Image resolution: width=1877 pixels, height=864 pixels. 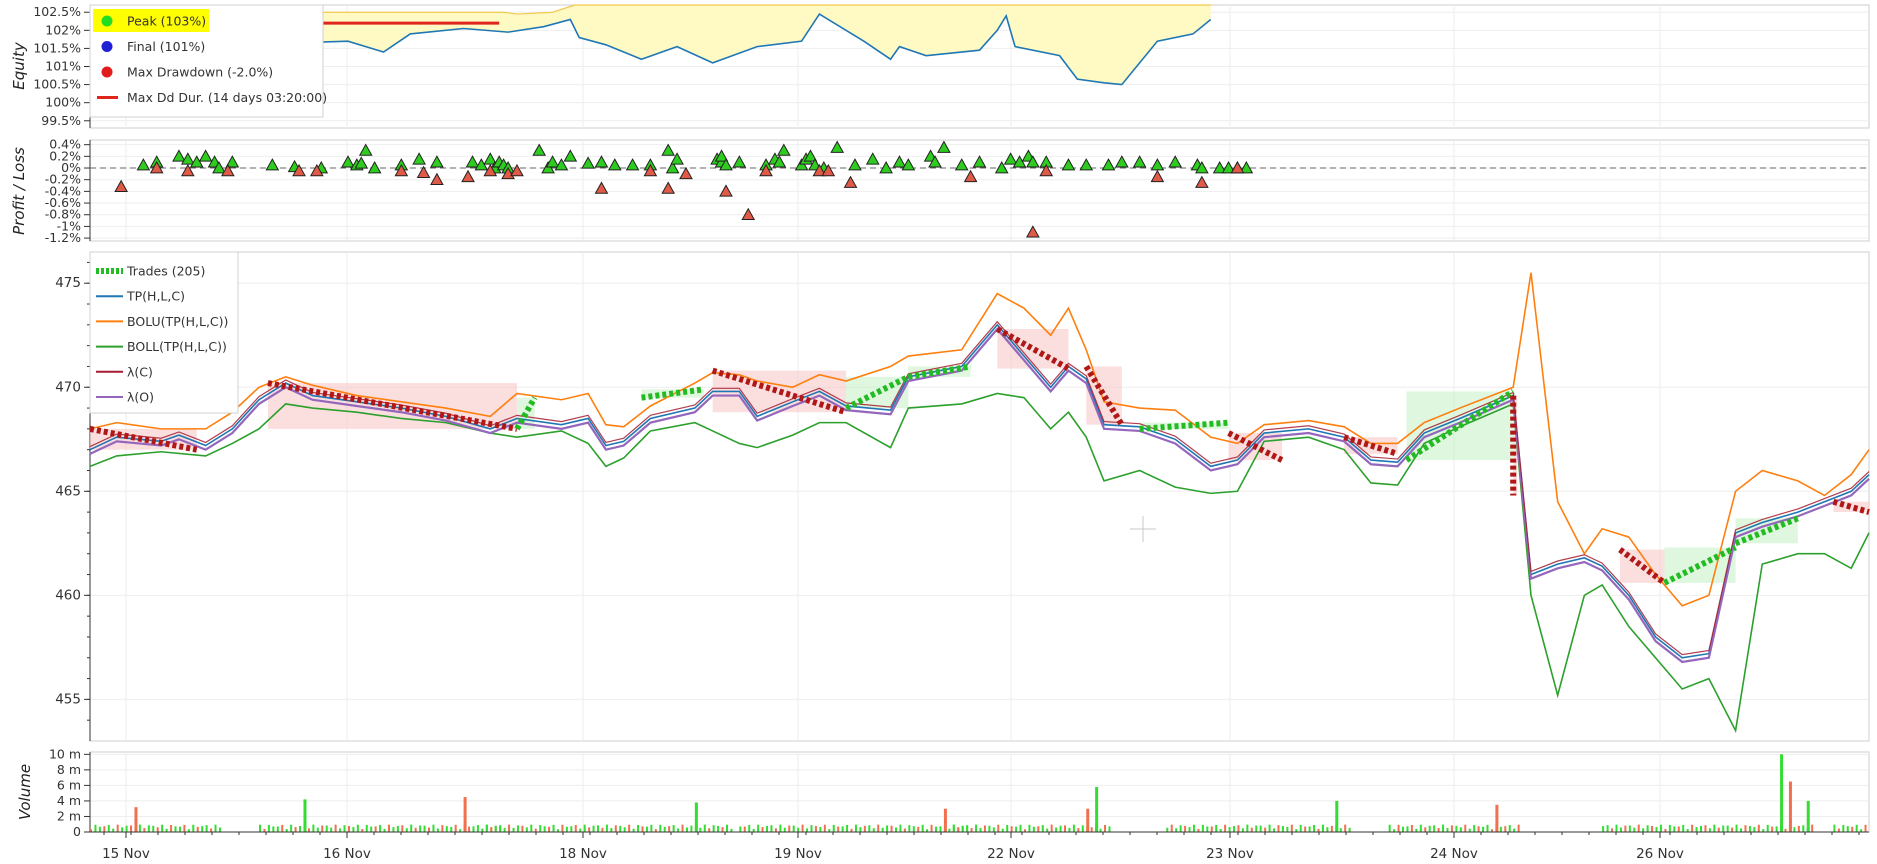 What do you see at coordinates (65, 753) in the screenshot?
I see `volume-ytick-label: 10 m` at bounding box center [65, 753].